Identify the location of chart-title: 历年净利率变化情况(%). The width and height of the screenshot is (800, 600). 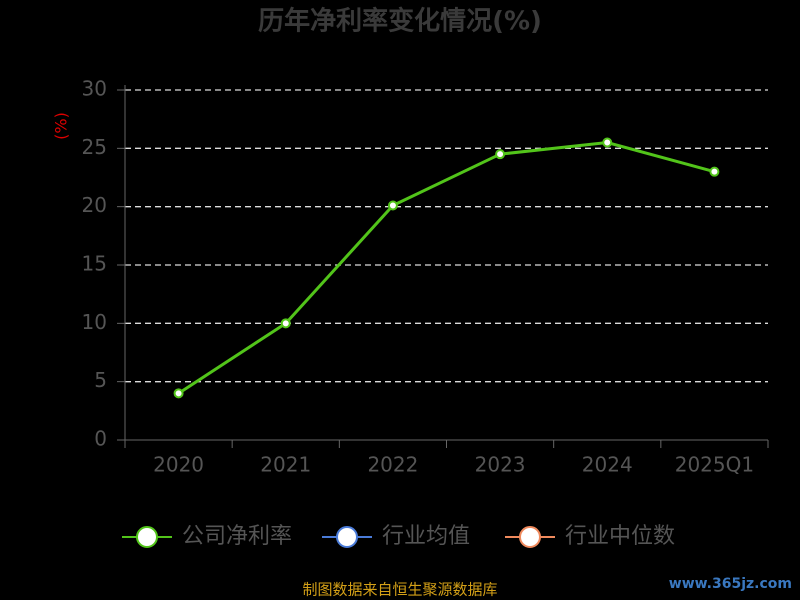
(400, 21).